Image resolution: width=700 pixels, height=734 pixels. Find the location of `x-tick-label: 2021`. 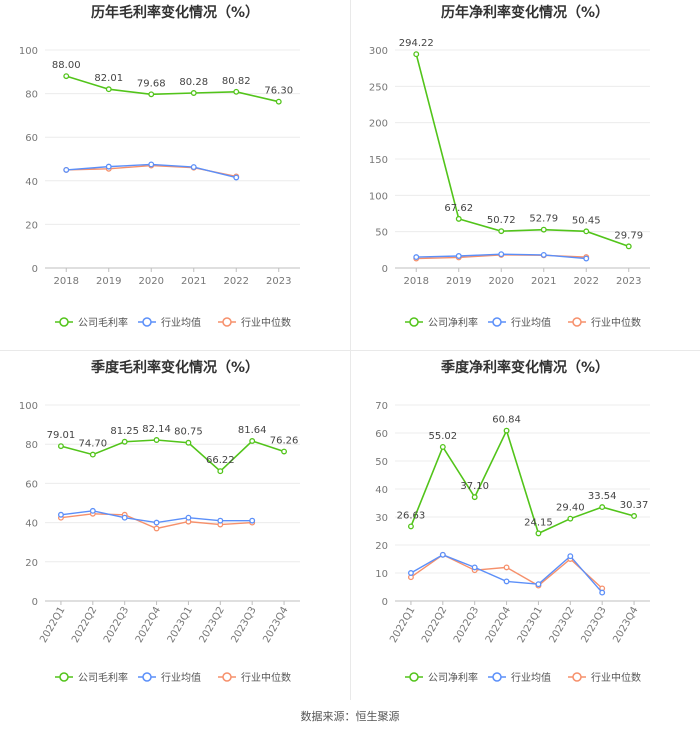

x-tick-label: 2021 is located at coordinates (543, 281).